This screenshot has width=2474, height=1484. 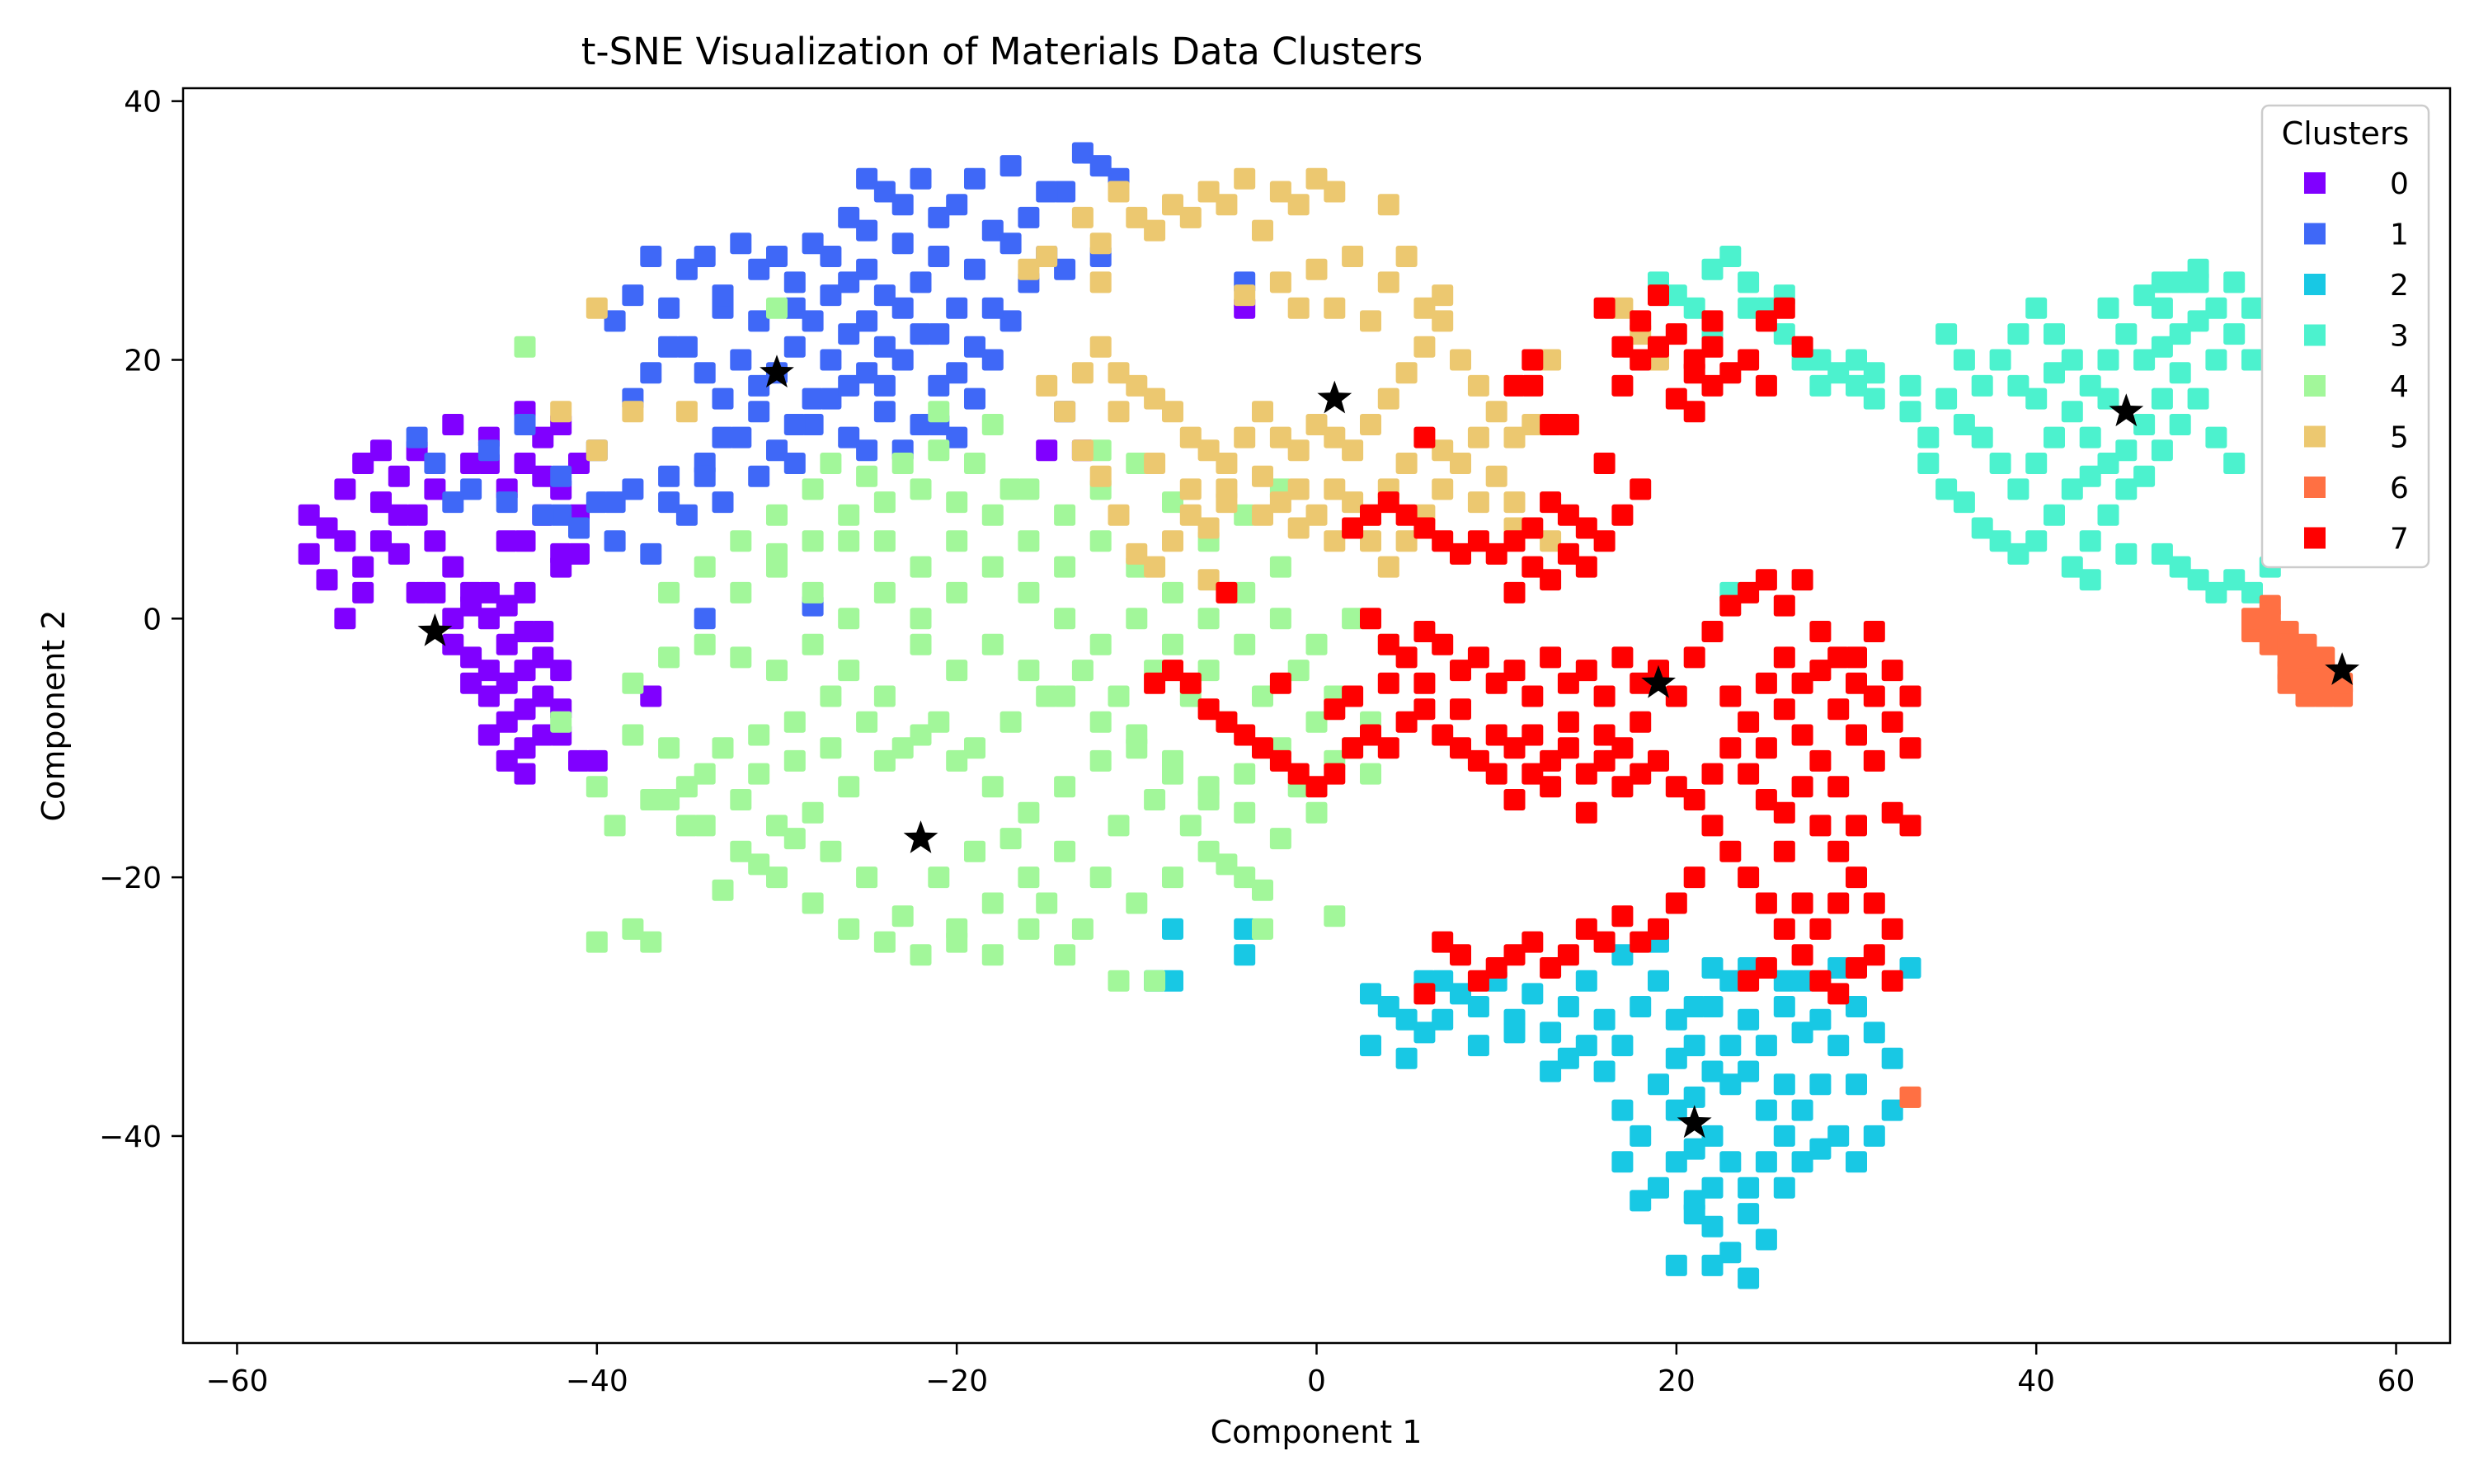 What do you see at coordinates (2399, 539) in the screenshot?
I see `legend-label-7: 7` at bounding box center [2399, 539].